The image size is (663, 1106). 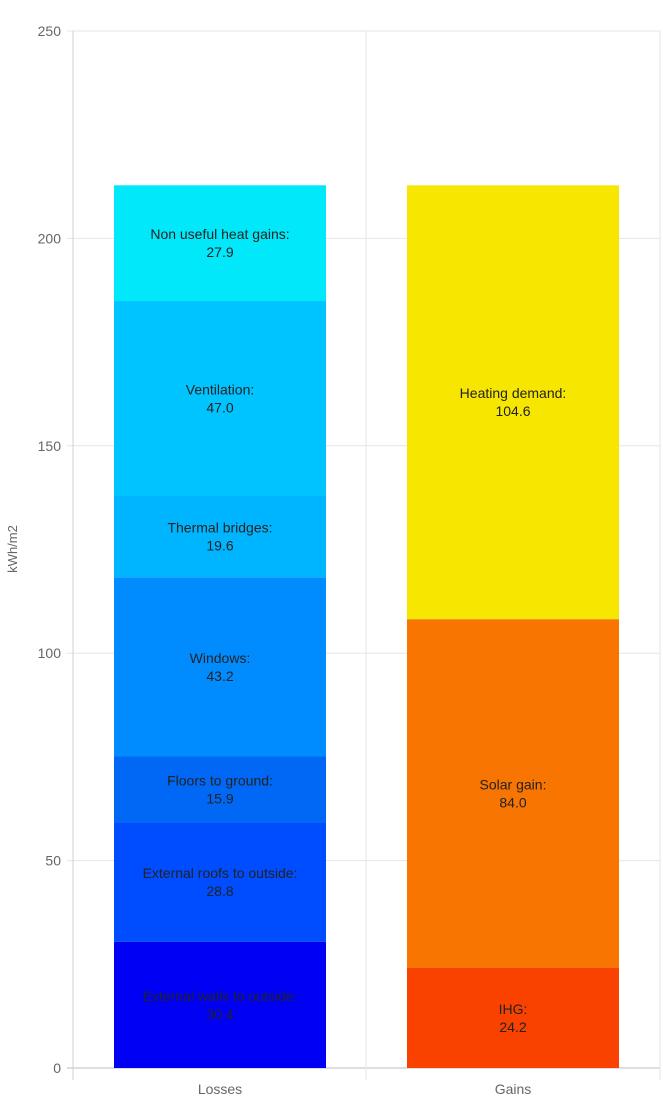 I want to click on segment-value-solar-gain: 84.0, so click(x=512, y=802).